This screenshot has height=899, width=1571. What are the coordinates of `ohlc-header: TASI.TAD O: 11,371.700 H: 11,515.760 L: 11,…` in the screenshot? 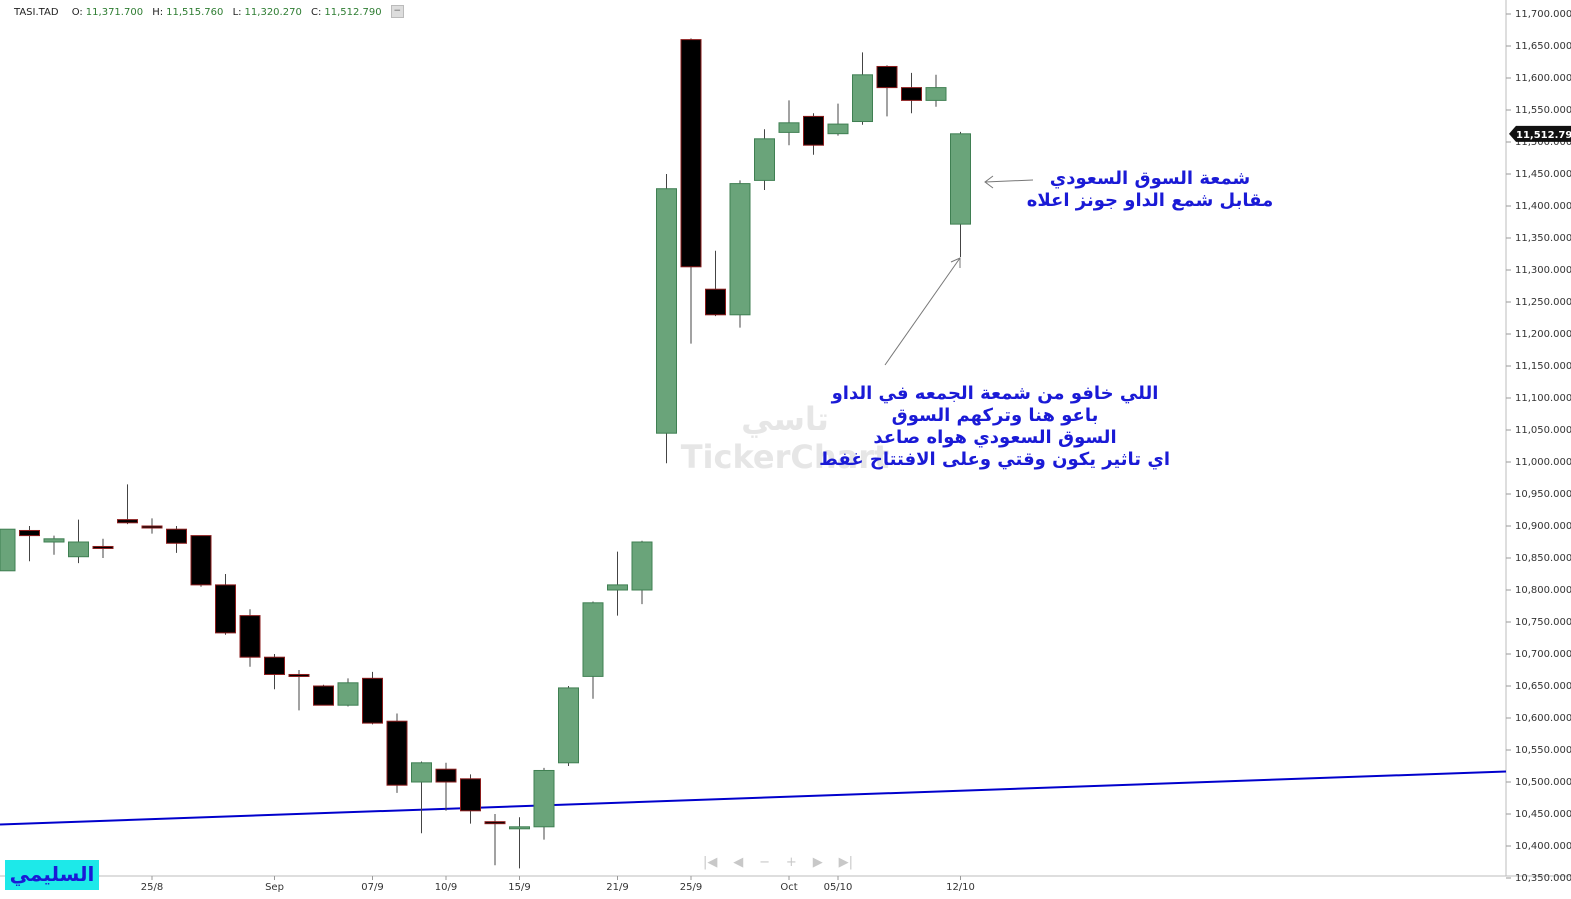 It's located at (209, 11).